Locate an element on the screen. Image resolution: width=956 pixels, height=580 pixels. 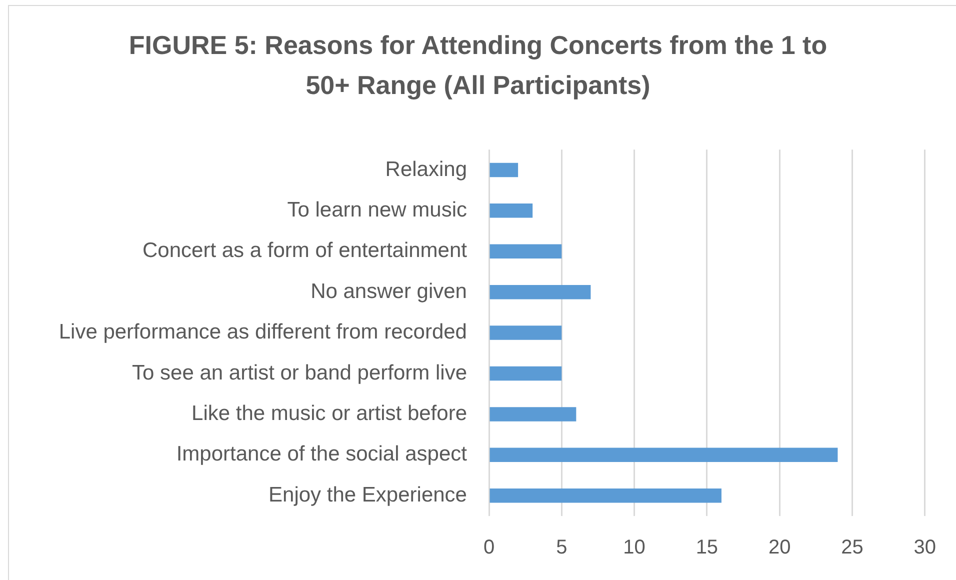
y-tick-label: Enjoy the Experience is located at coordinates (367, 494).